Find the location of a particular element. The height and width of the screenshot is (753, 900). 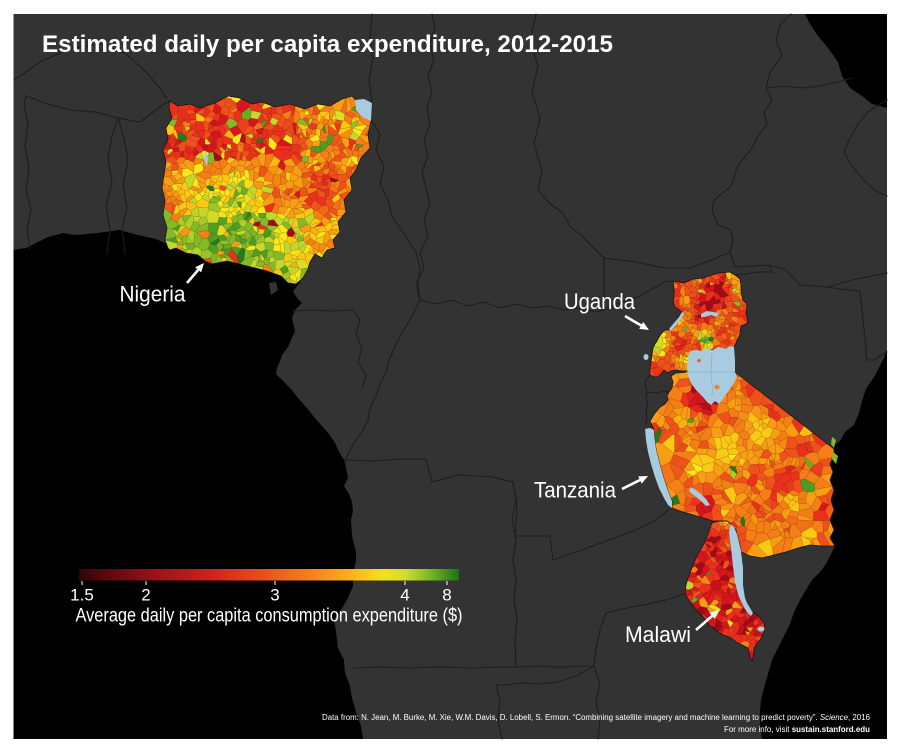

svg-text: Nigeria is located at coordinates (153, 294).